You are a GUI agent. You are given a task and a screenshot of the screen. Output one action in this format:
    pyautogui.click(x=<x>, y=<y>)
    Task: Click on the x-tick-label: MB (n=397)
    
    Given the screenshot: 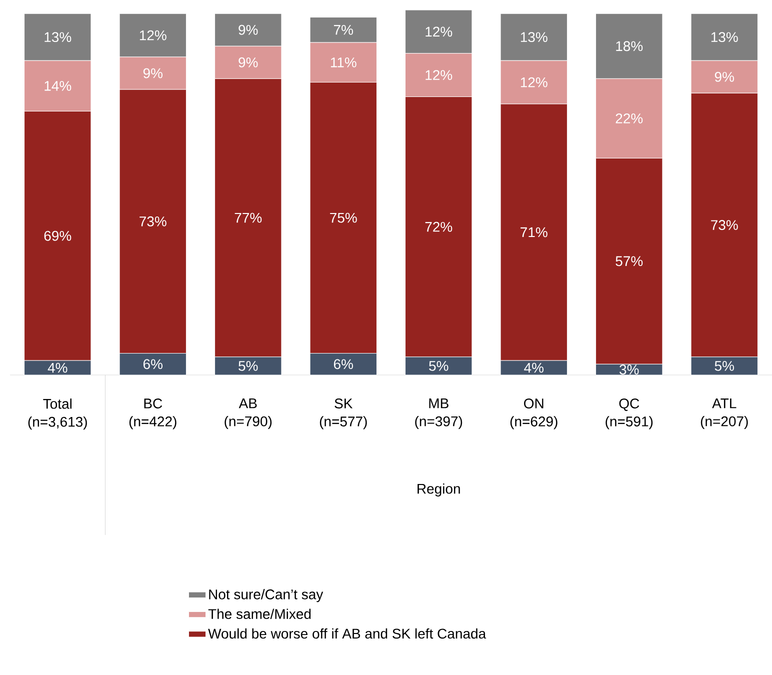 What is the action you would take?
    pyautogui.click(x=438, y=414)
    